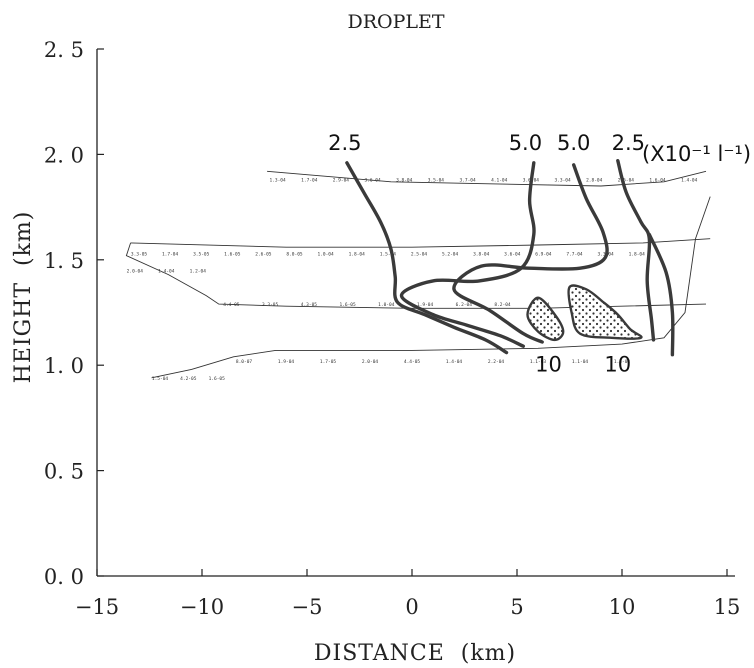  What do you see at coordinates (64, 577) in the screenshot?
I see `y-tick-label: 0. 0` at bounding box center [64, 577].